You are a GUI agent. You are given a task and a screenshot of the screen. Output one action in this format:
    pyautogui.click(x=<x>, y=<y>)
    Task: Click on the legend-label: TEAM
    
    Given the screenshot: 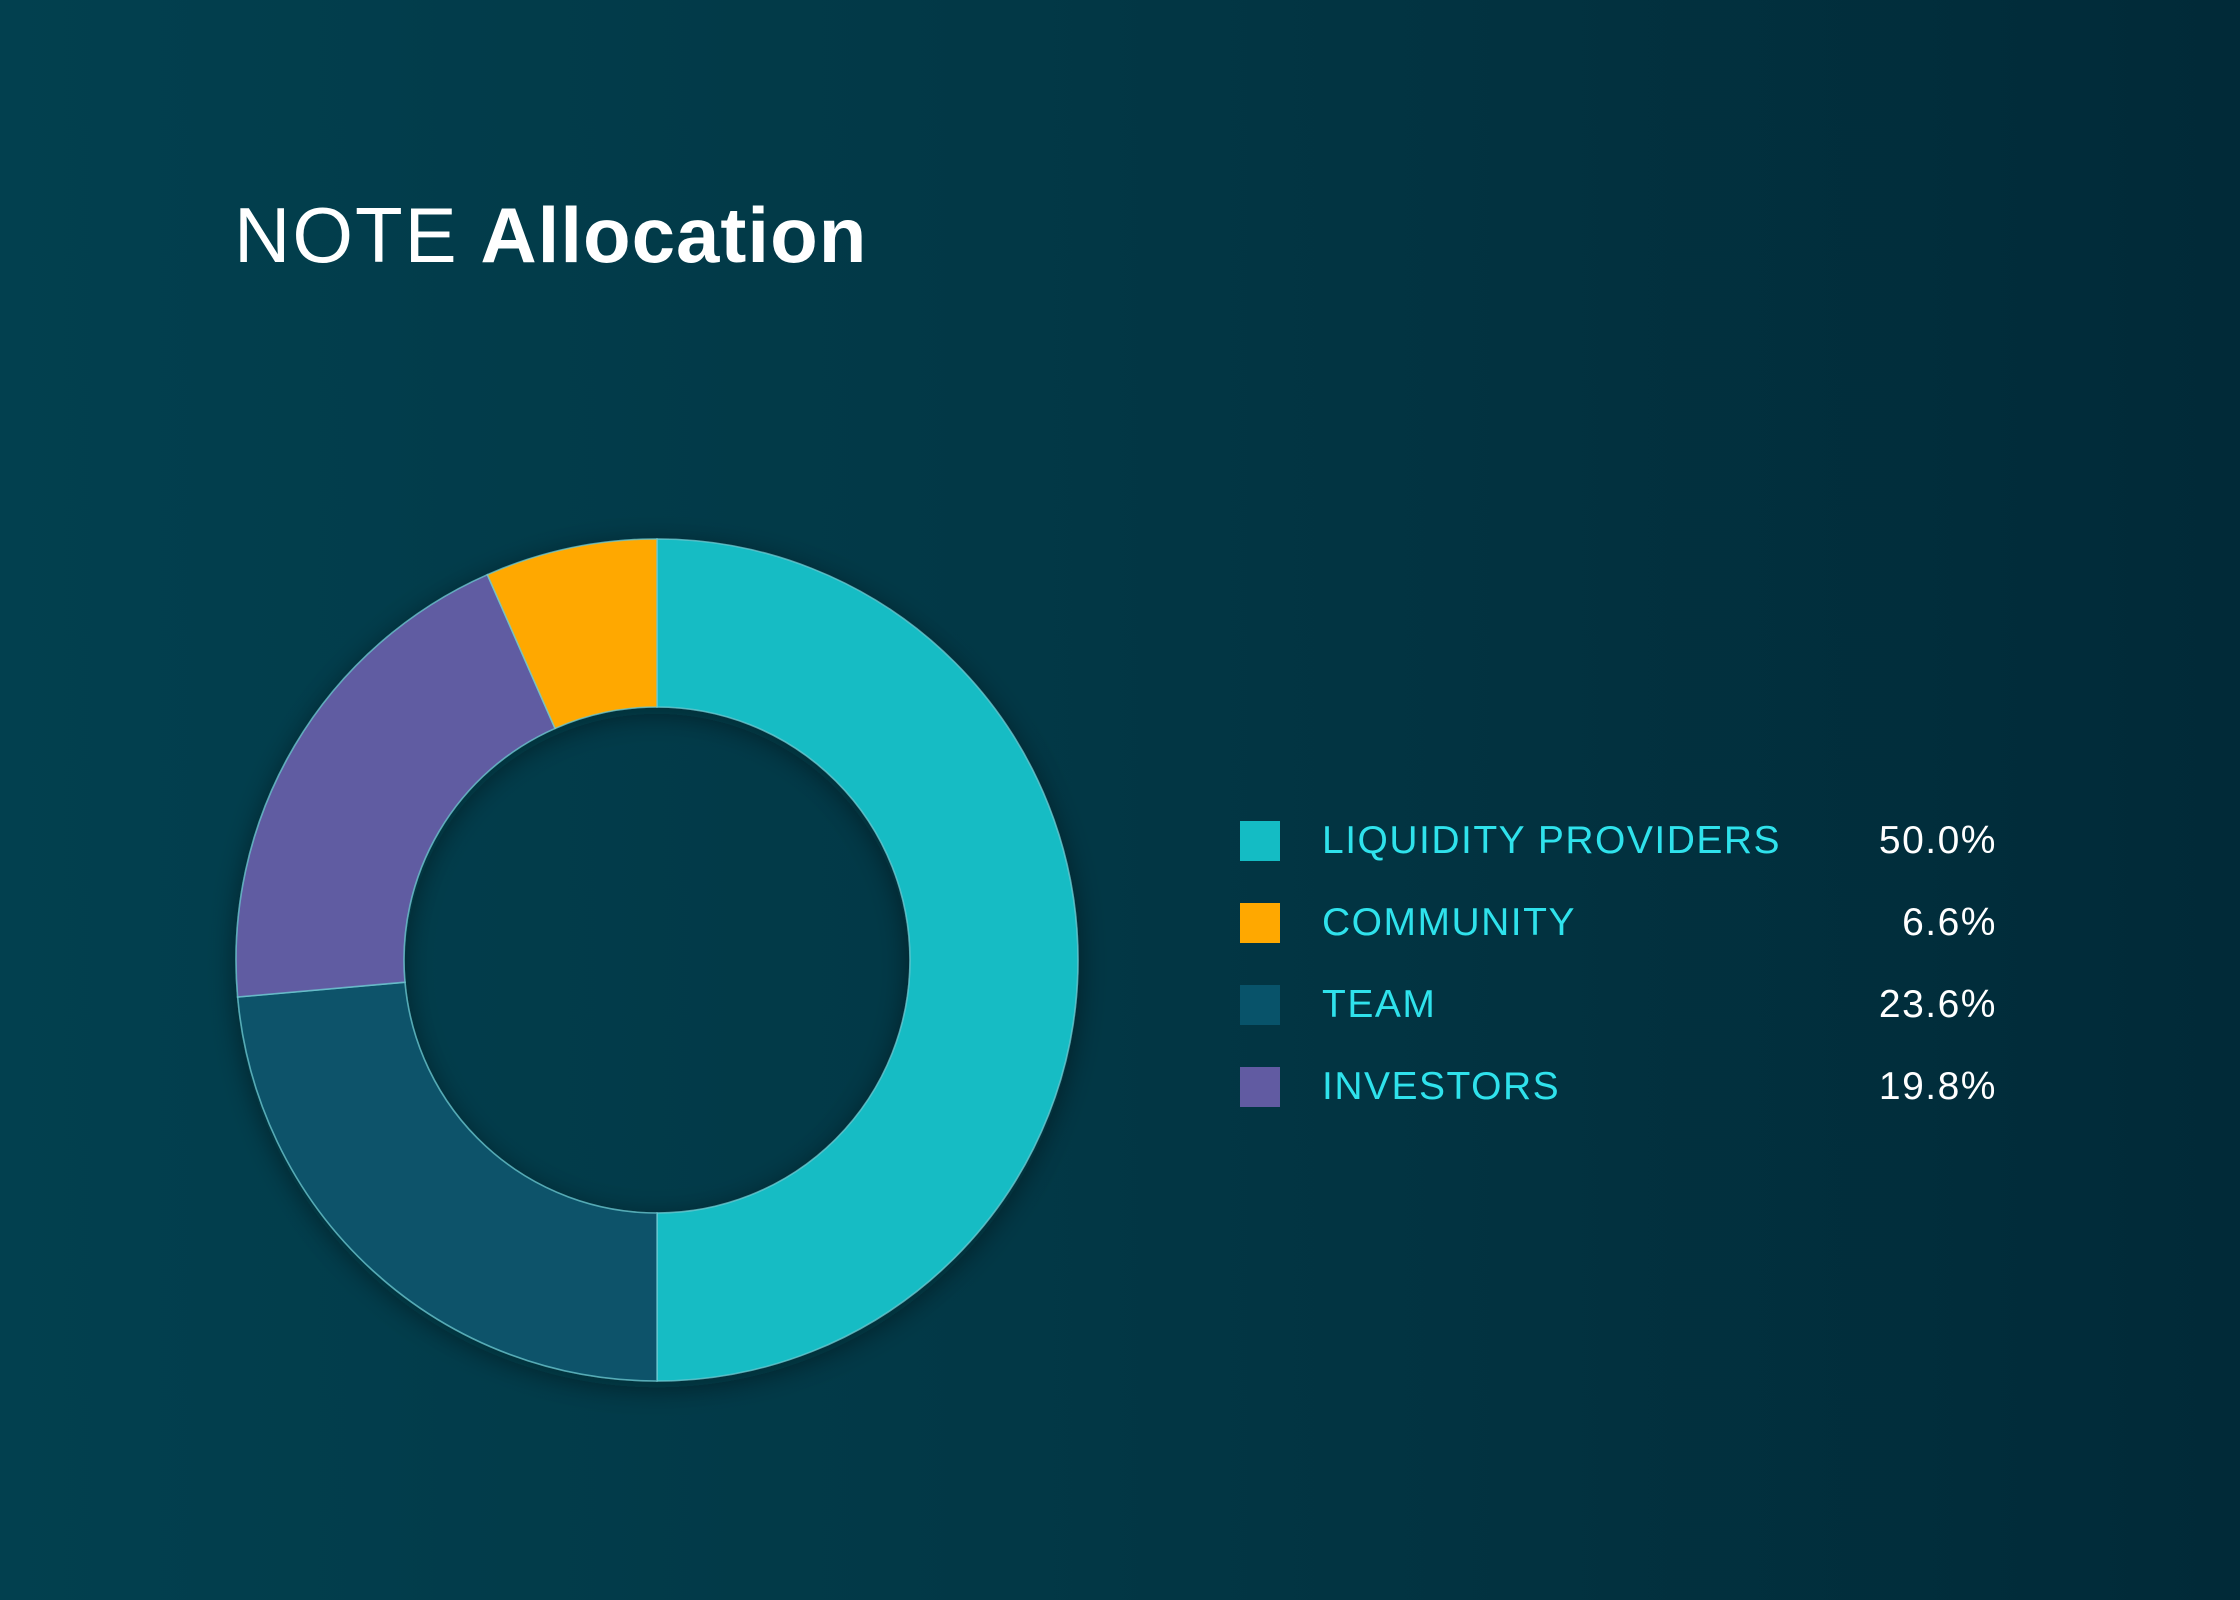 What is the action you would take?
    pyautogui.click(x=1379, y=1004)
    